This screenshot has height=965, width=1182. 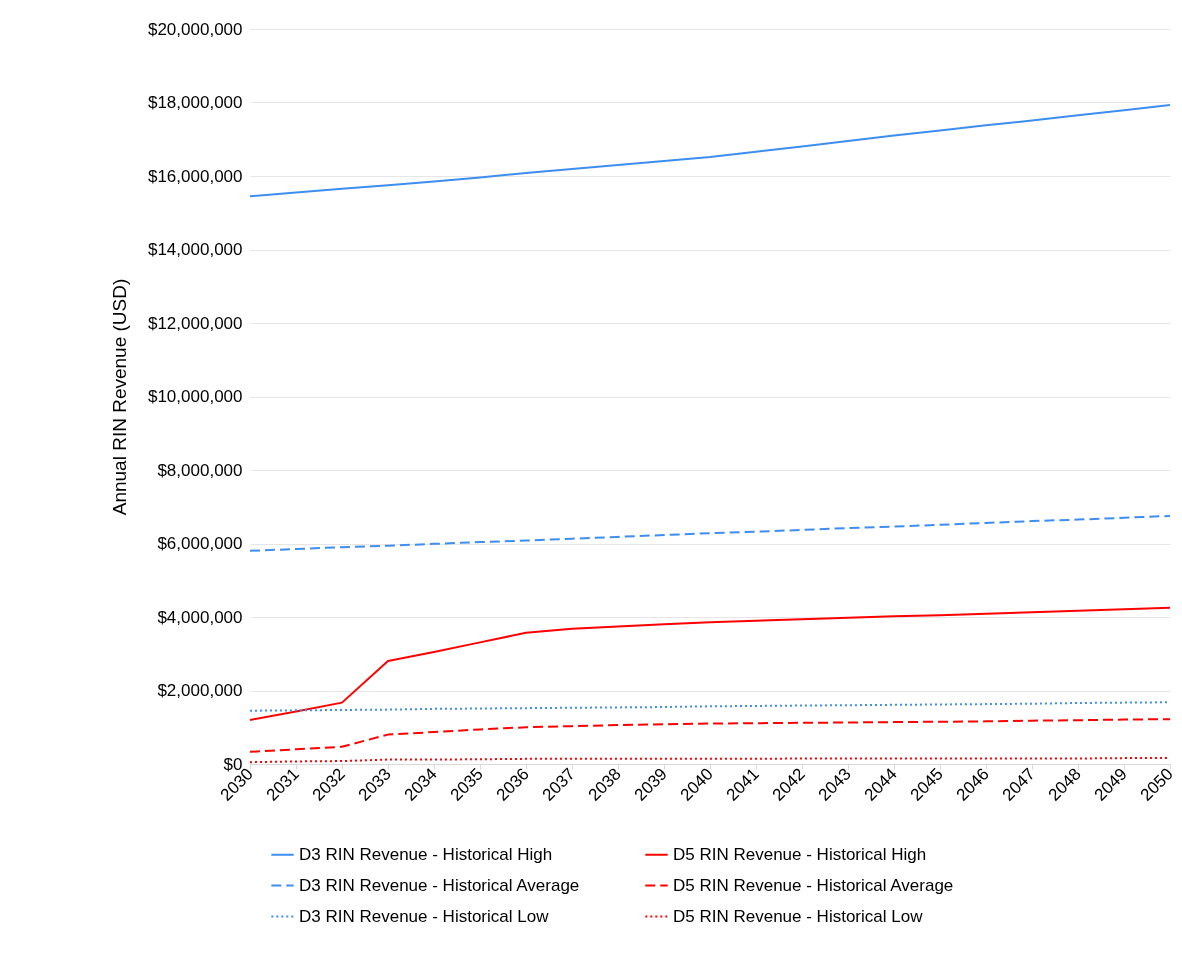 I want to click on legend-label: D5 RIN Revenue - Historical High, so click(x=800, y=854).